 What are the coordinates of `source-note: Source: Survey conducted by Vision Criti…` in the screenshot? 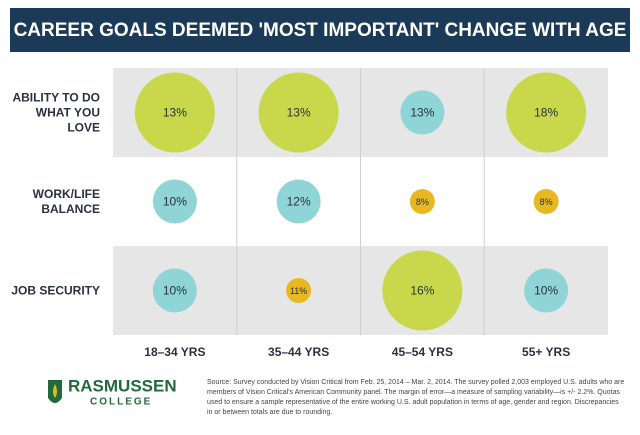 It's located at (416, 397).